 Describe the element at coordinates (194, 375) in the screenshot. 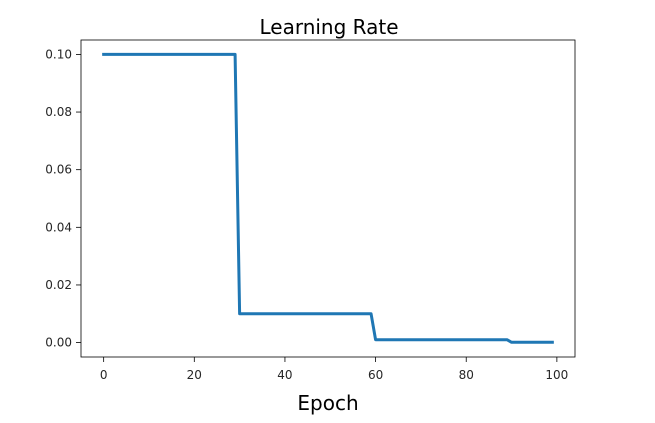

I see `x-tick-label: 20` at that location.